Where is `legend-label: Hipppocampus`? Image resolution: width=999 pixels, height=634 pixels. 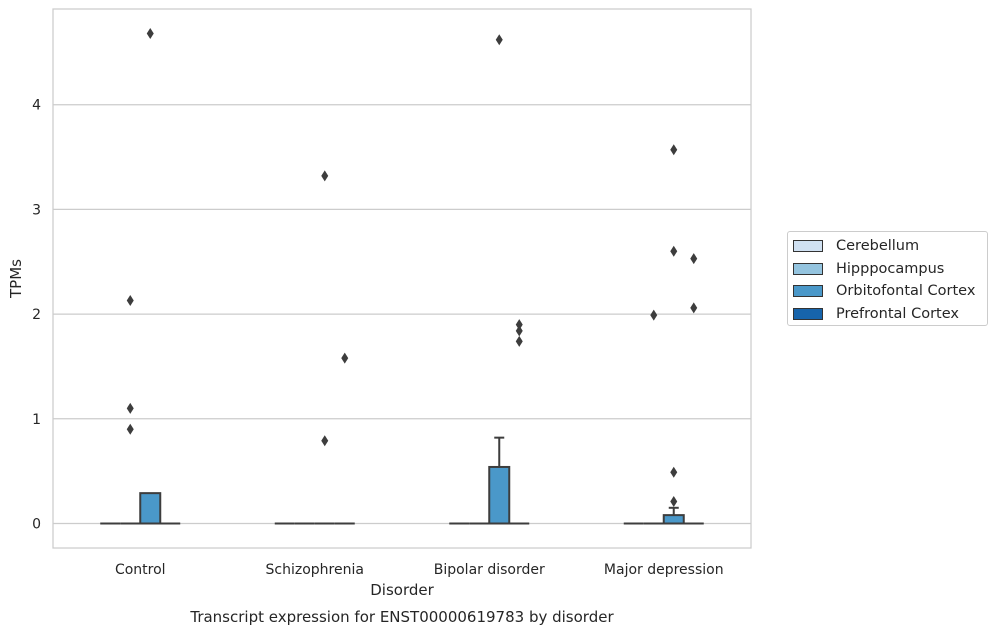
legend-label: Hipppocampus is located at coordinates (890, 268).